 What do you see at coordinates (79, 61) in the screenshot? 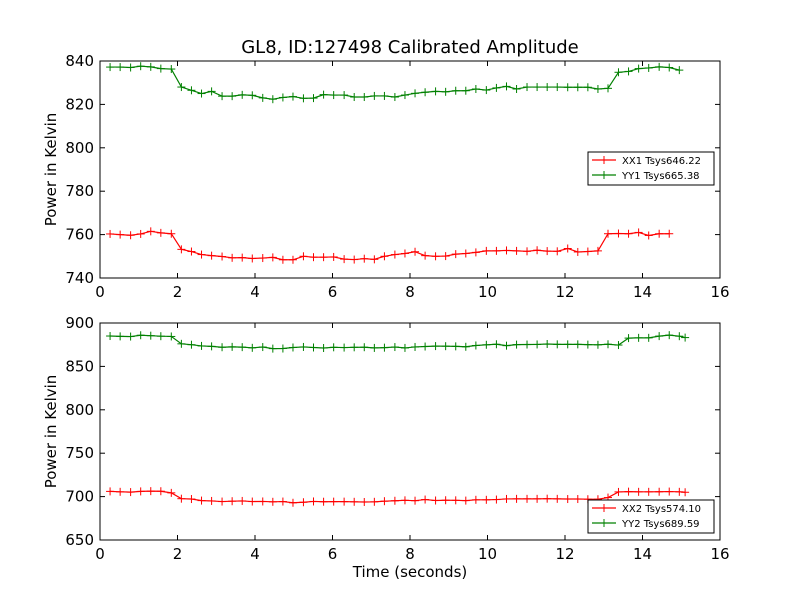
I see `y-tick-label: 840` at bounding box center [79, 61].